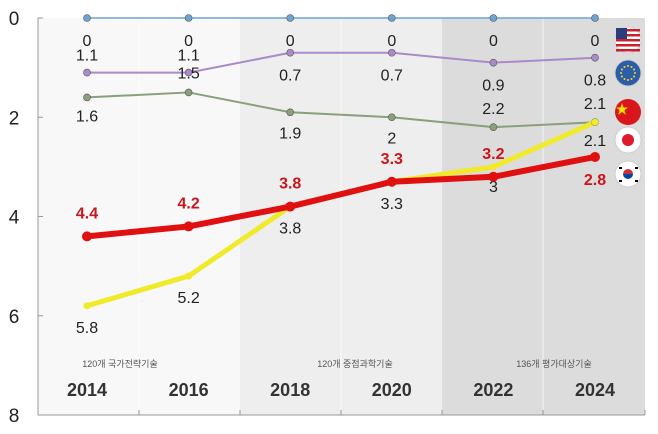 This screenshot has height=434, width=658. Describe the element at coordinates (341, 110) in the screenshot. I see `series-line-china` at that location.